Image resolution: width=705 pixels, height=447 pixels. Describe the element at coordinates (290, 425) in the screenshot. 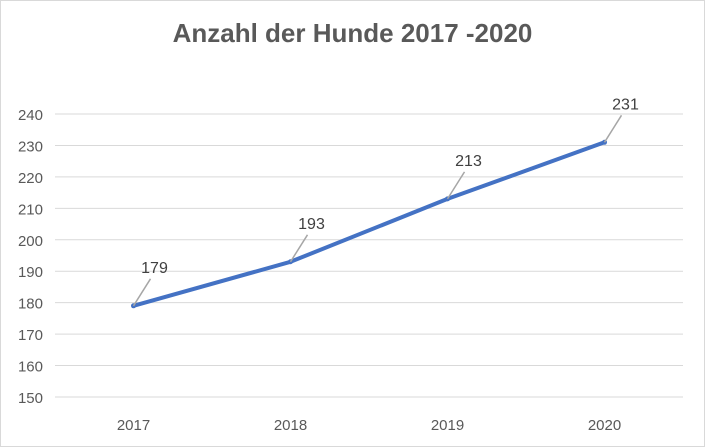

I see `x-tick-label: 2018` at that location.